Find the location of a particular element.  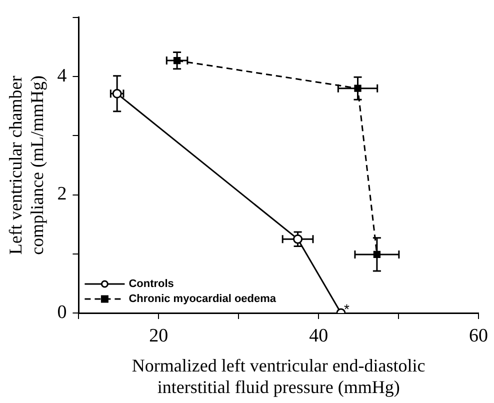

legend-label: Controls is located at coordinates (151, 284).